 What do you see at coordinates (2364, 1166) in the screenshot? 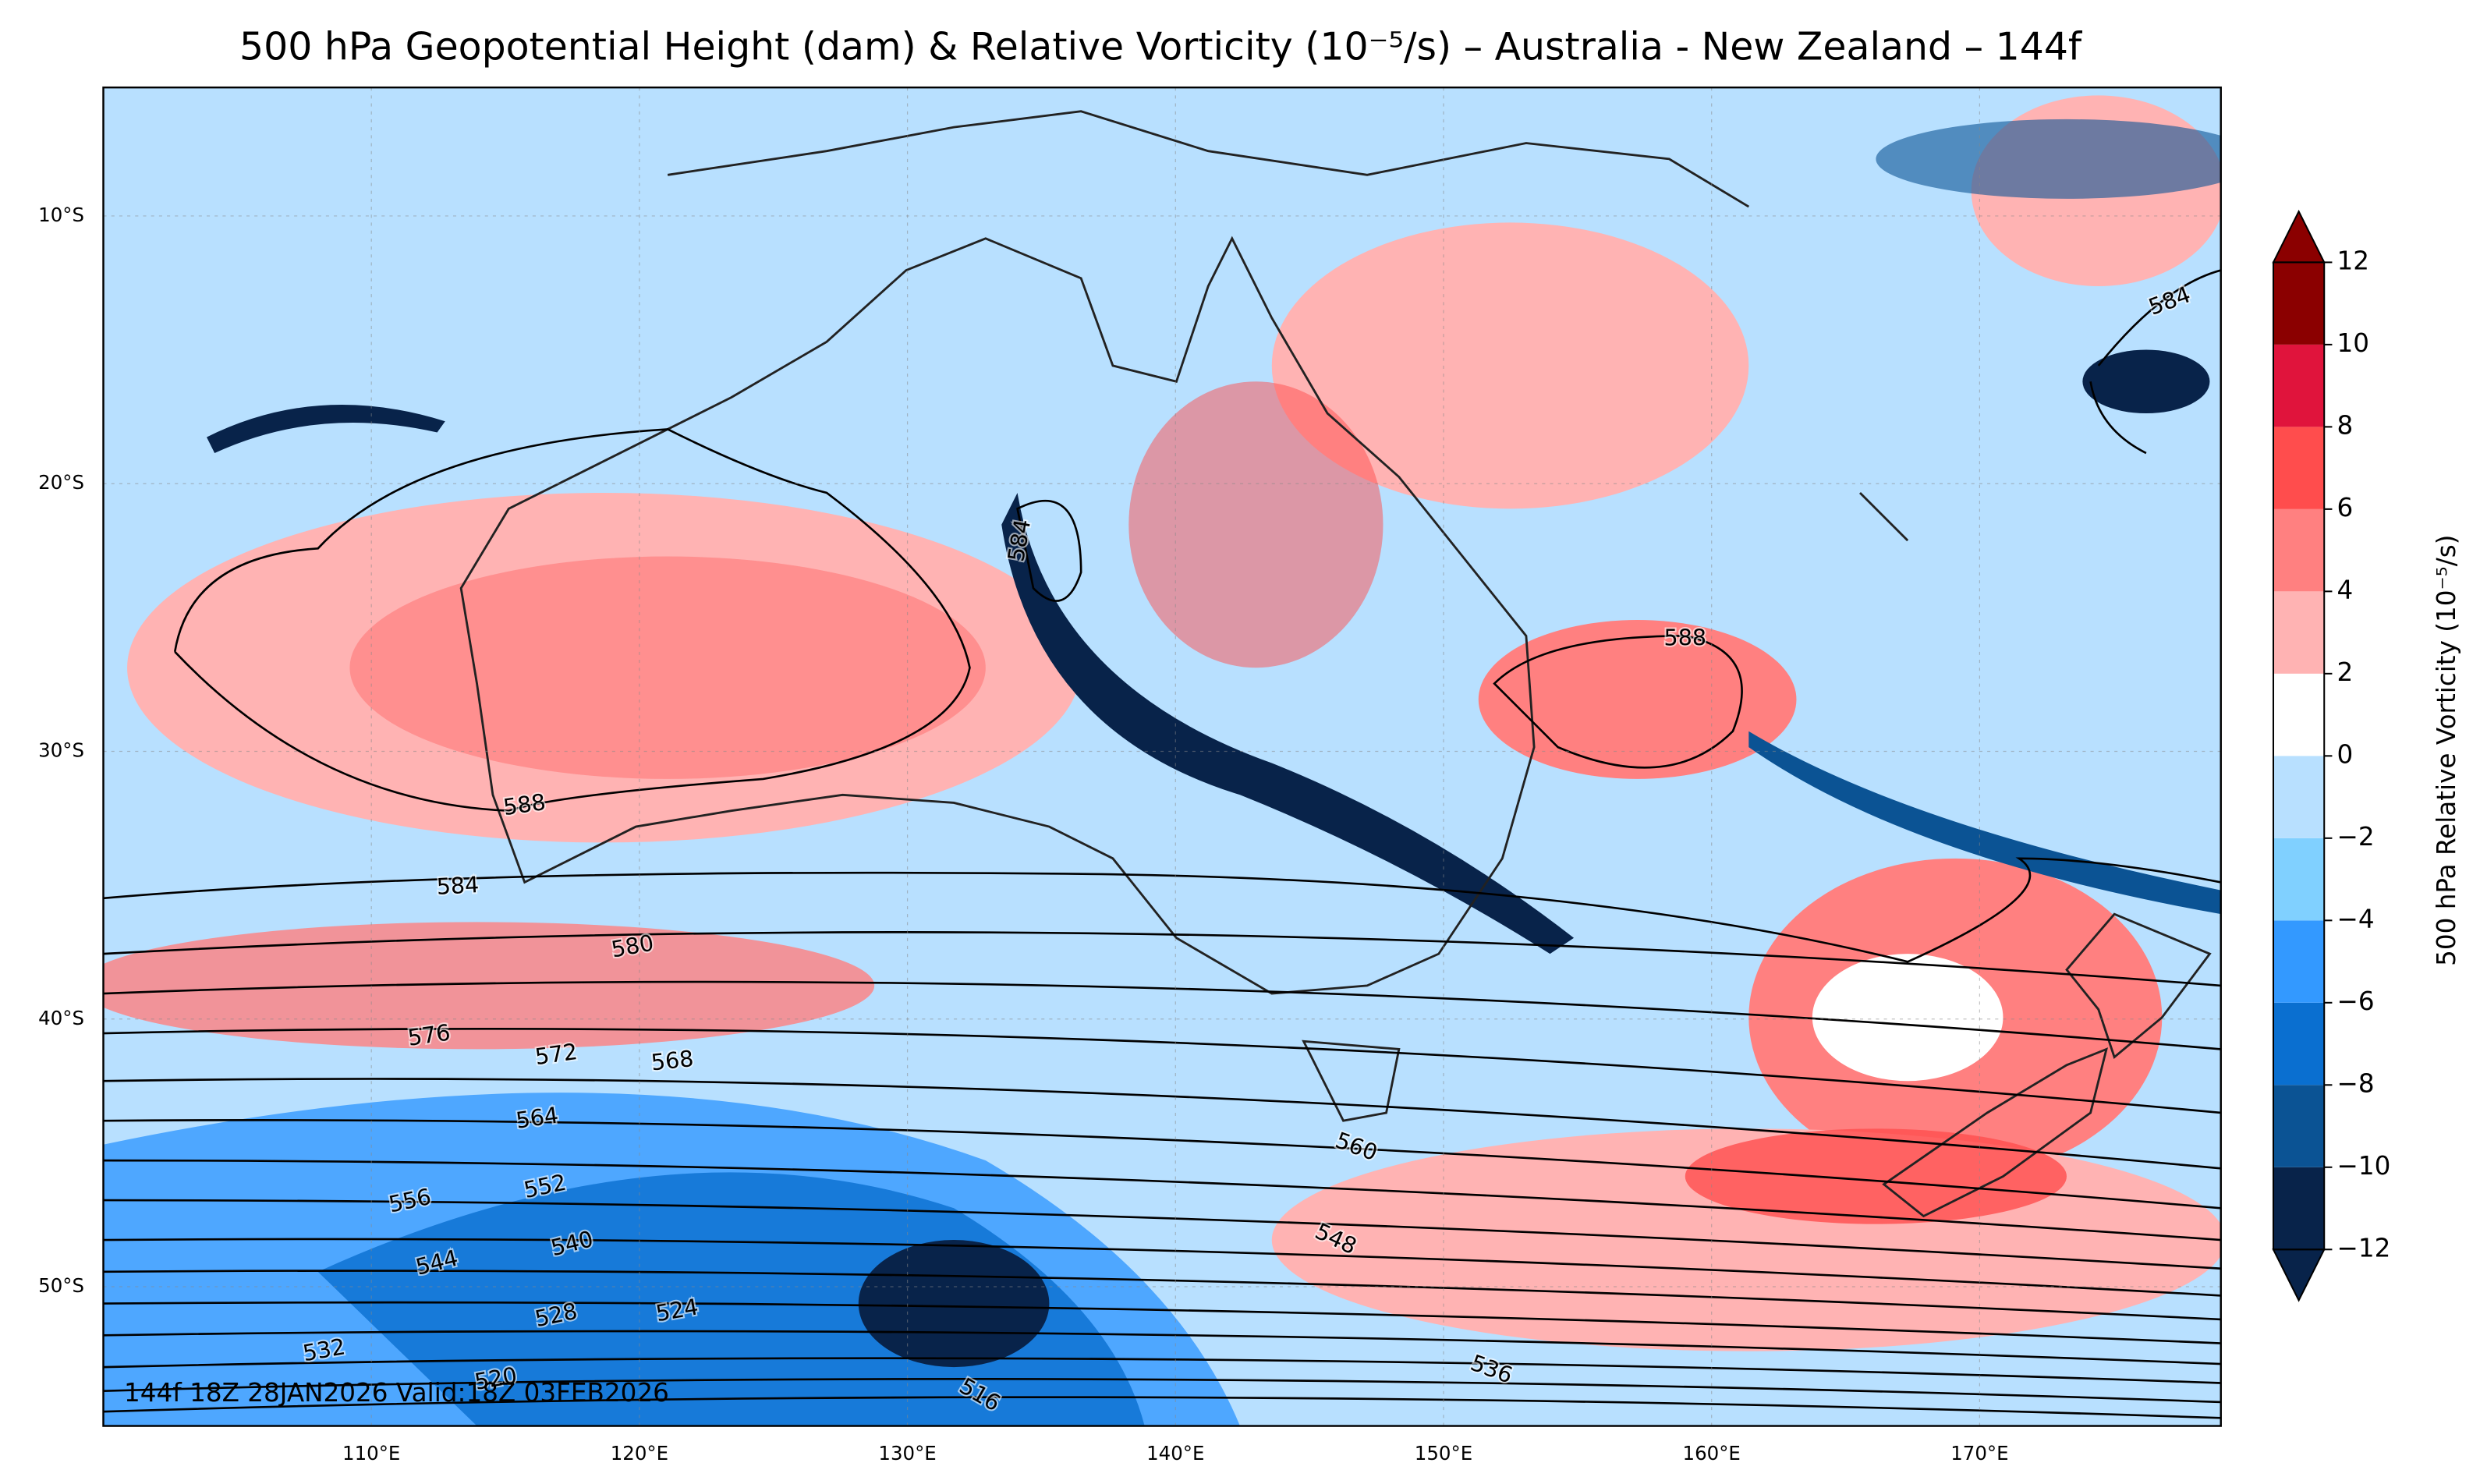
I see `colorbar-tick-label: −10` at bounding box center [2364, 1166].